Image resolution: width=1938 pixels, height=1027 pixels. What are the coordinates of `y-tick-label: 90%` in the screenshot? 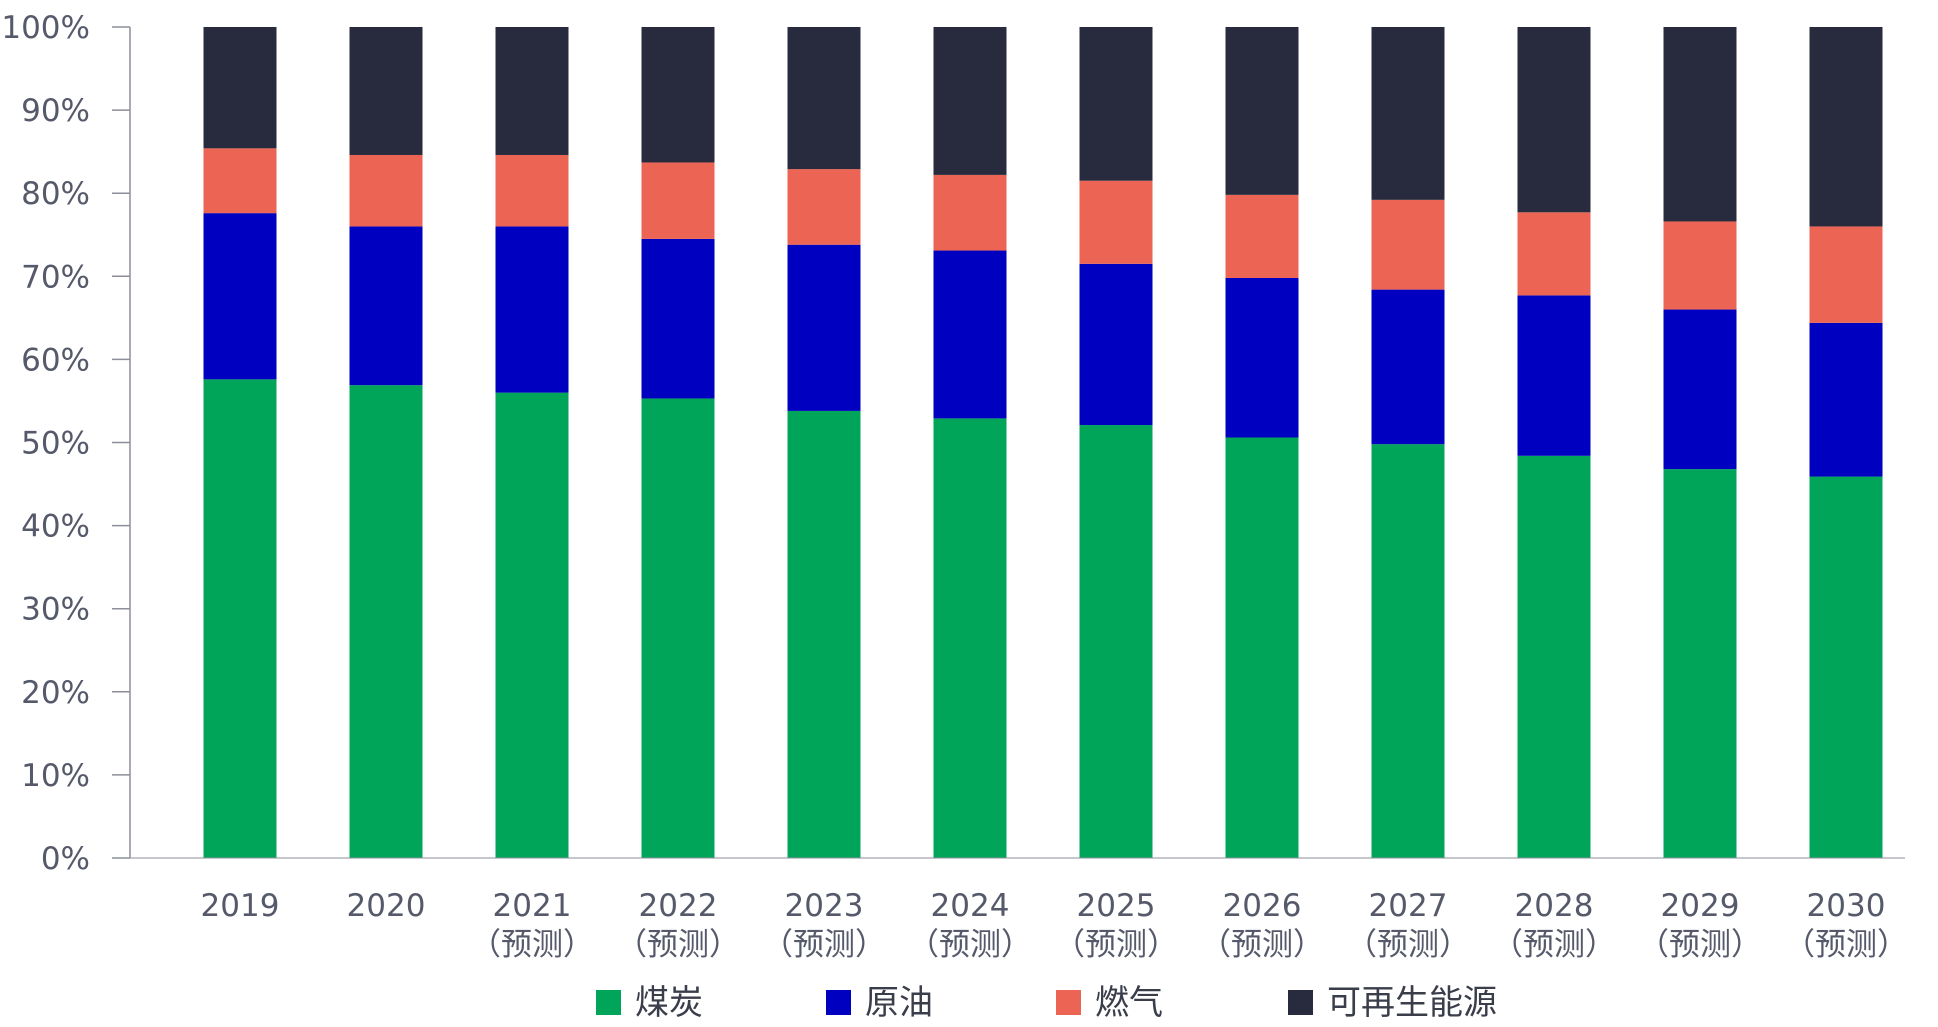 It's located at (55, 111).